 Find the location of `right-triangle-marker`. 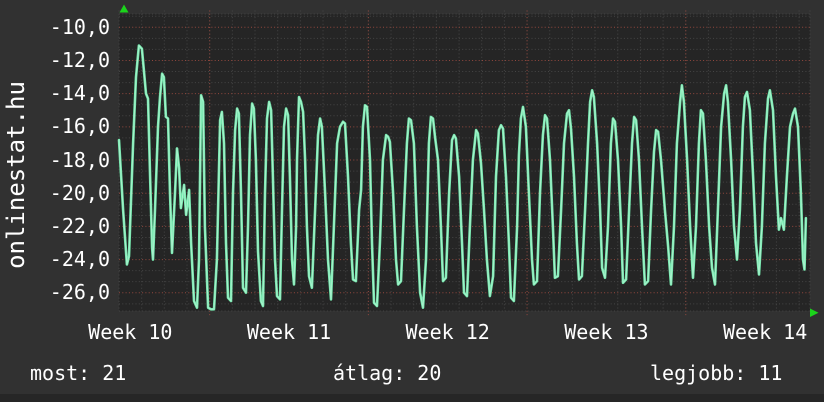

right-triangle-marker is located at coordinates (814, 312).